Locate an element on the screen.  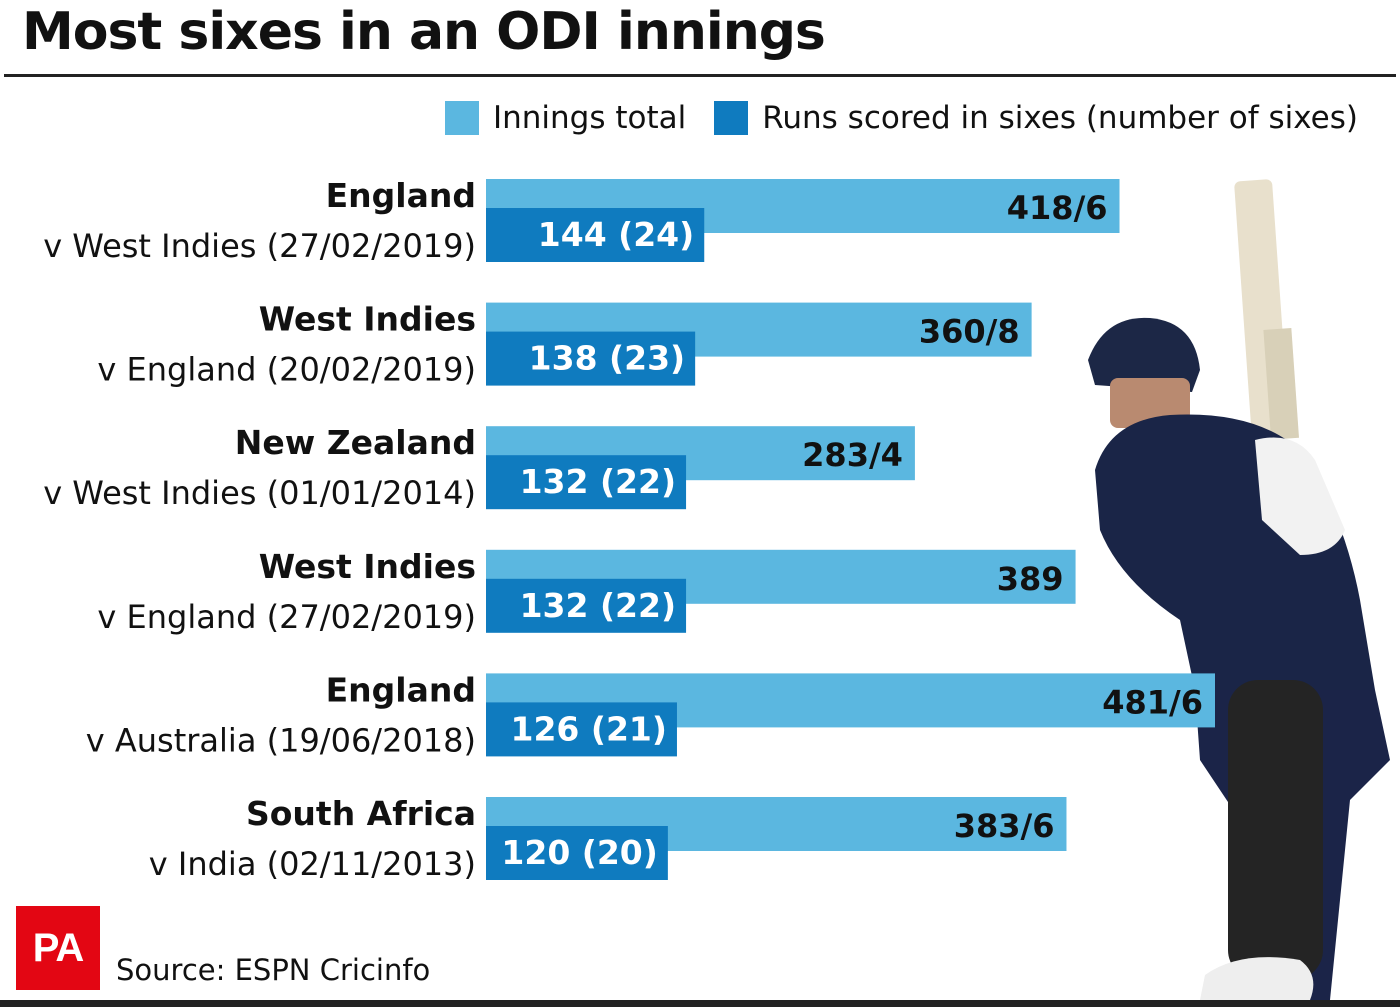
category-label-match: v England (27/02/2019) is located at coordinates (286, 617).